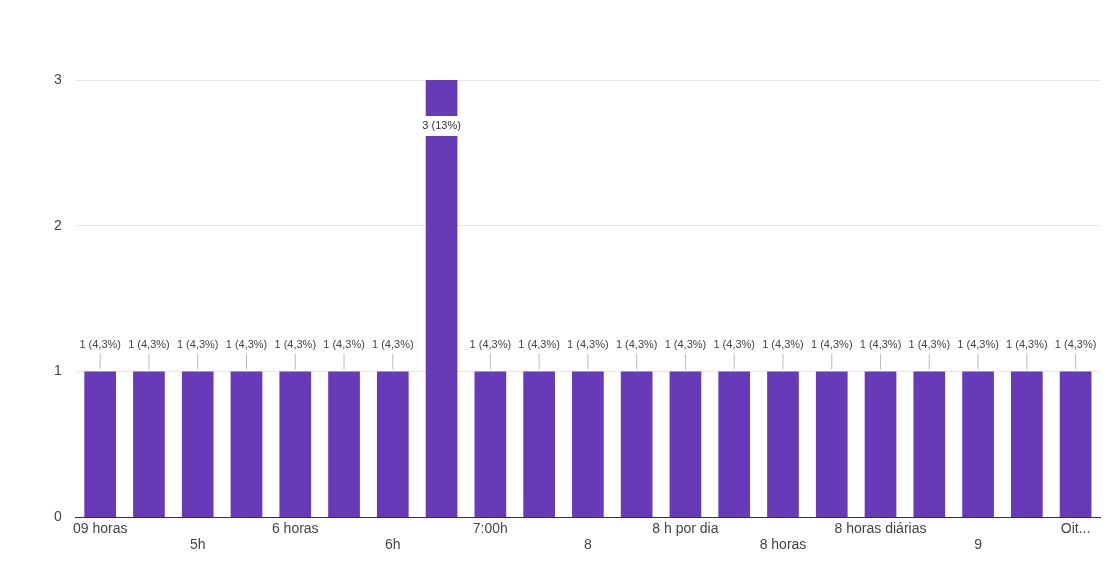 The image size is (1110, 567). Describe the element at coordinates (441, 124) in the screenshot. I see `data-label: 3 (13%)` at that location.